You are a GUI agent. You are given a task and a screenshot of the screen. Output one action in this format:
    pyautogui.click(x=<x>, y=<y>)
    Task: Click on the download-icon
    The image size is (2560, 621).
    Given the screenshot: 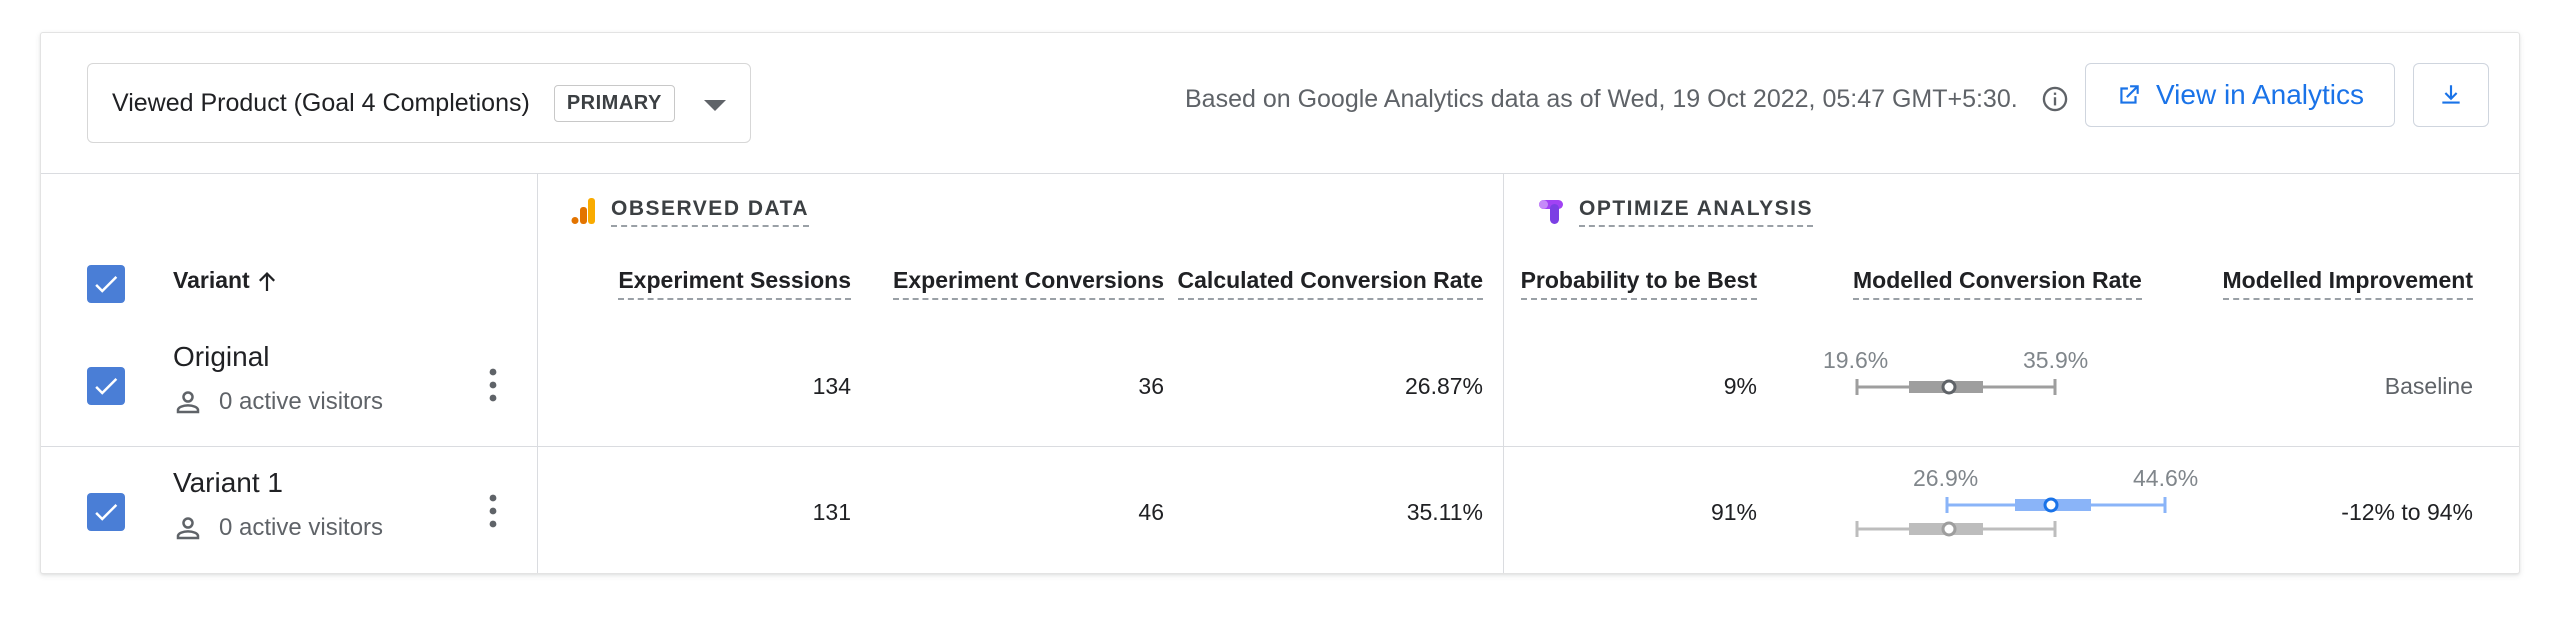 What is the action you would take?
    pyautogui.click(x=2451, y=94)
    